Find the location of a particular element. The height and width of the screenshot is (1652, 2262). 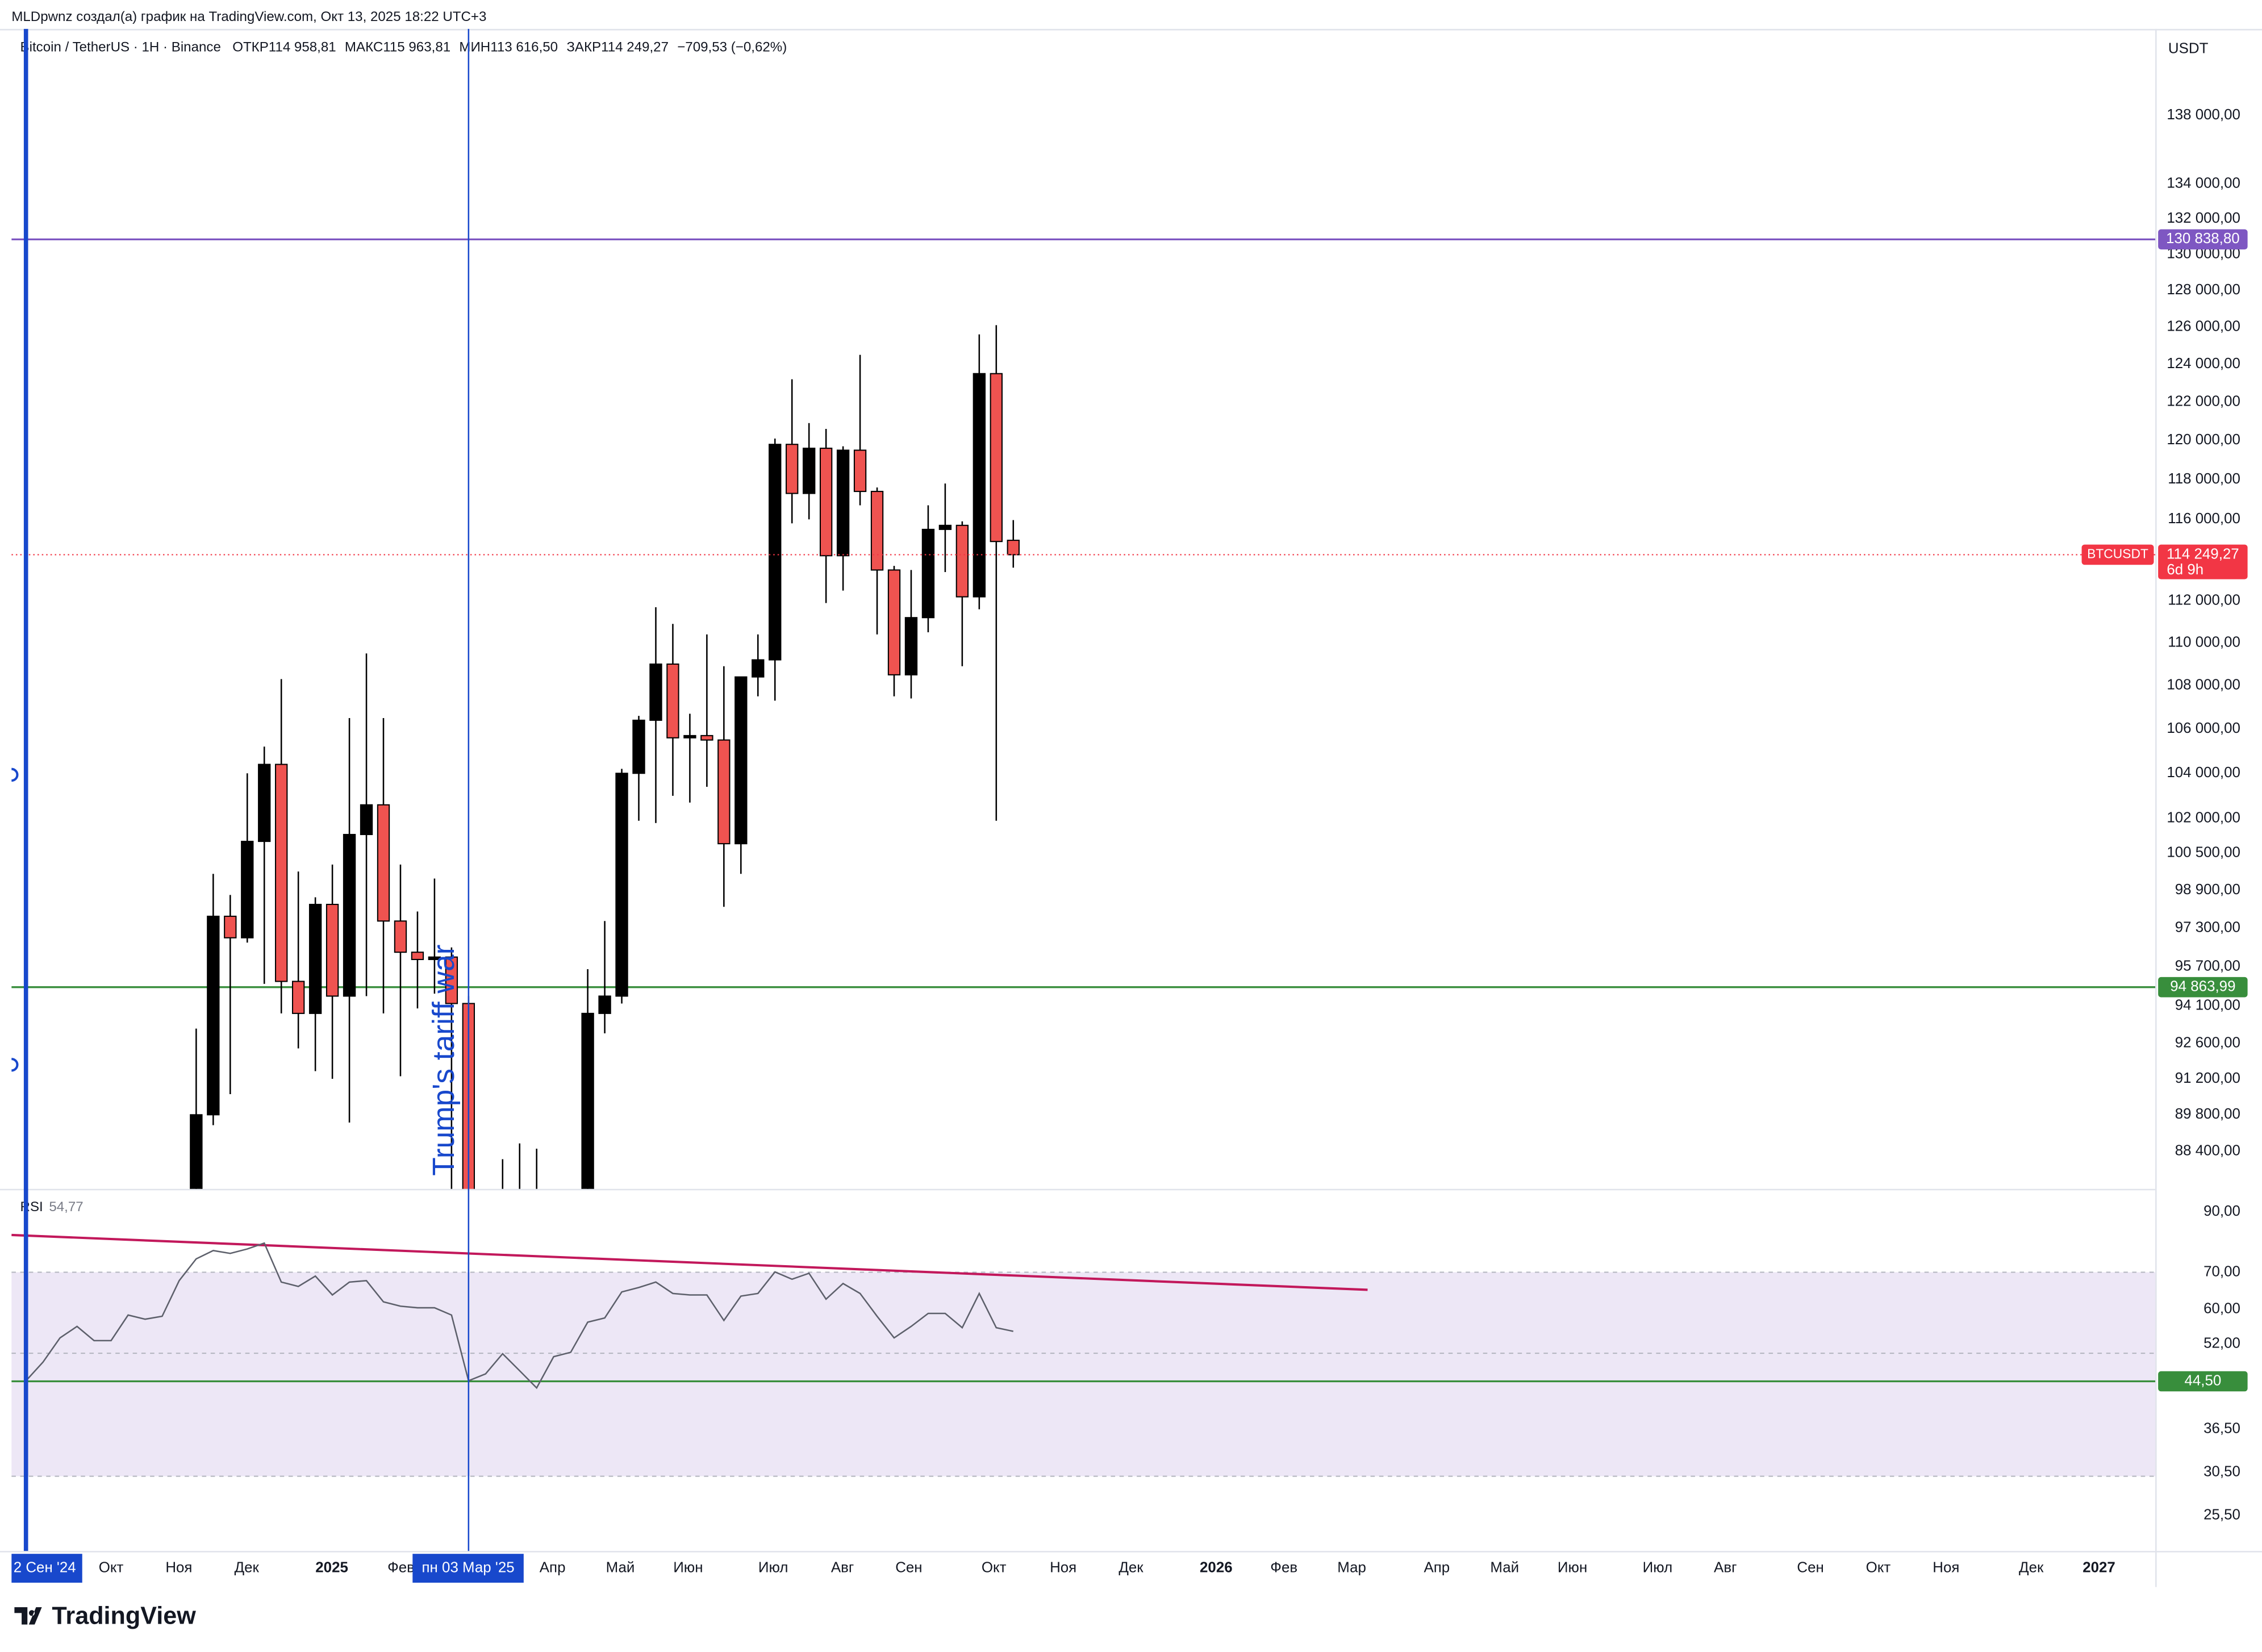

y-tick-label: 104 000,00 is located at coordinates (2203, 773).